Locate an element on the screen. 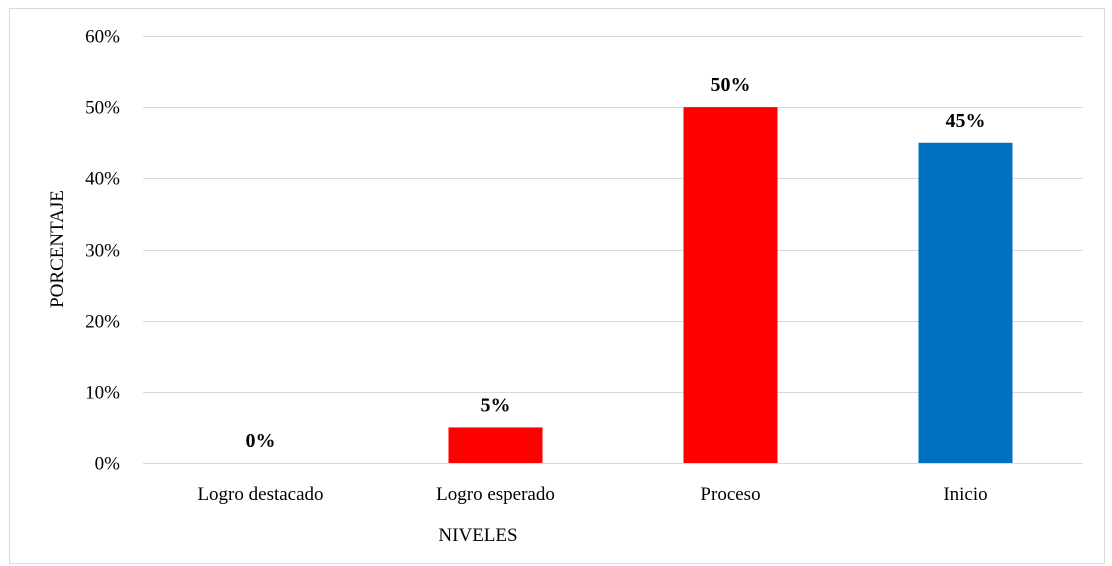 This screenshot has height=566, width=1112. y-tick-label: 60% is located at coordinates (102, 37).